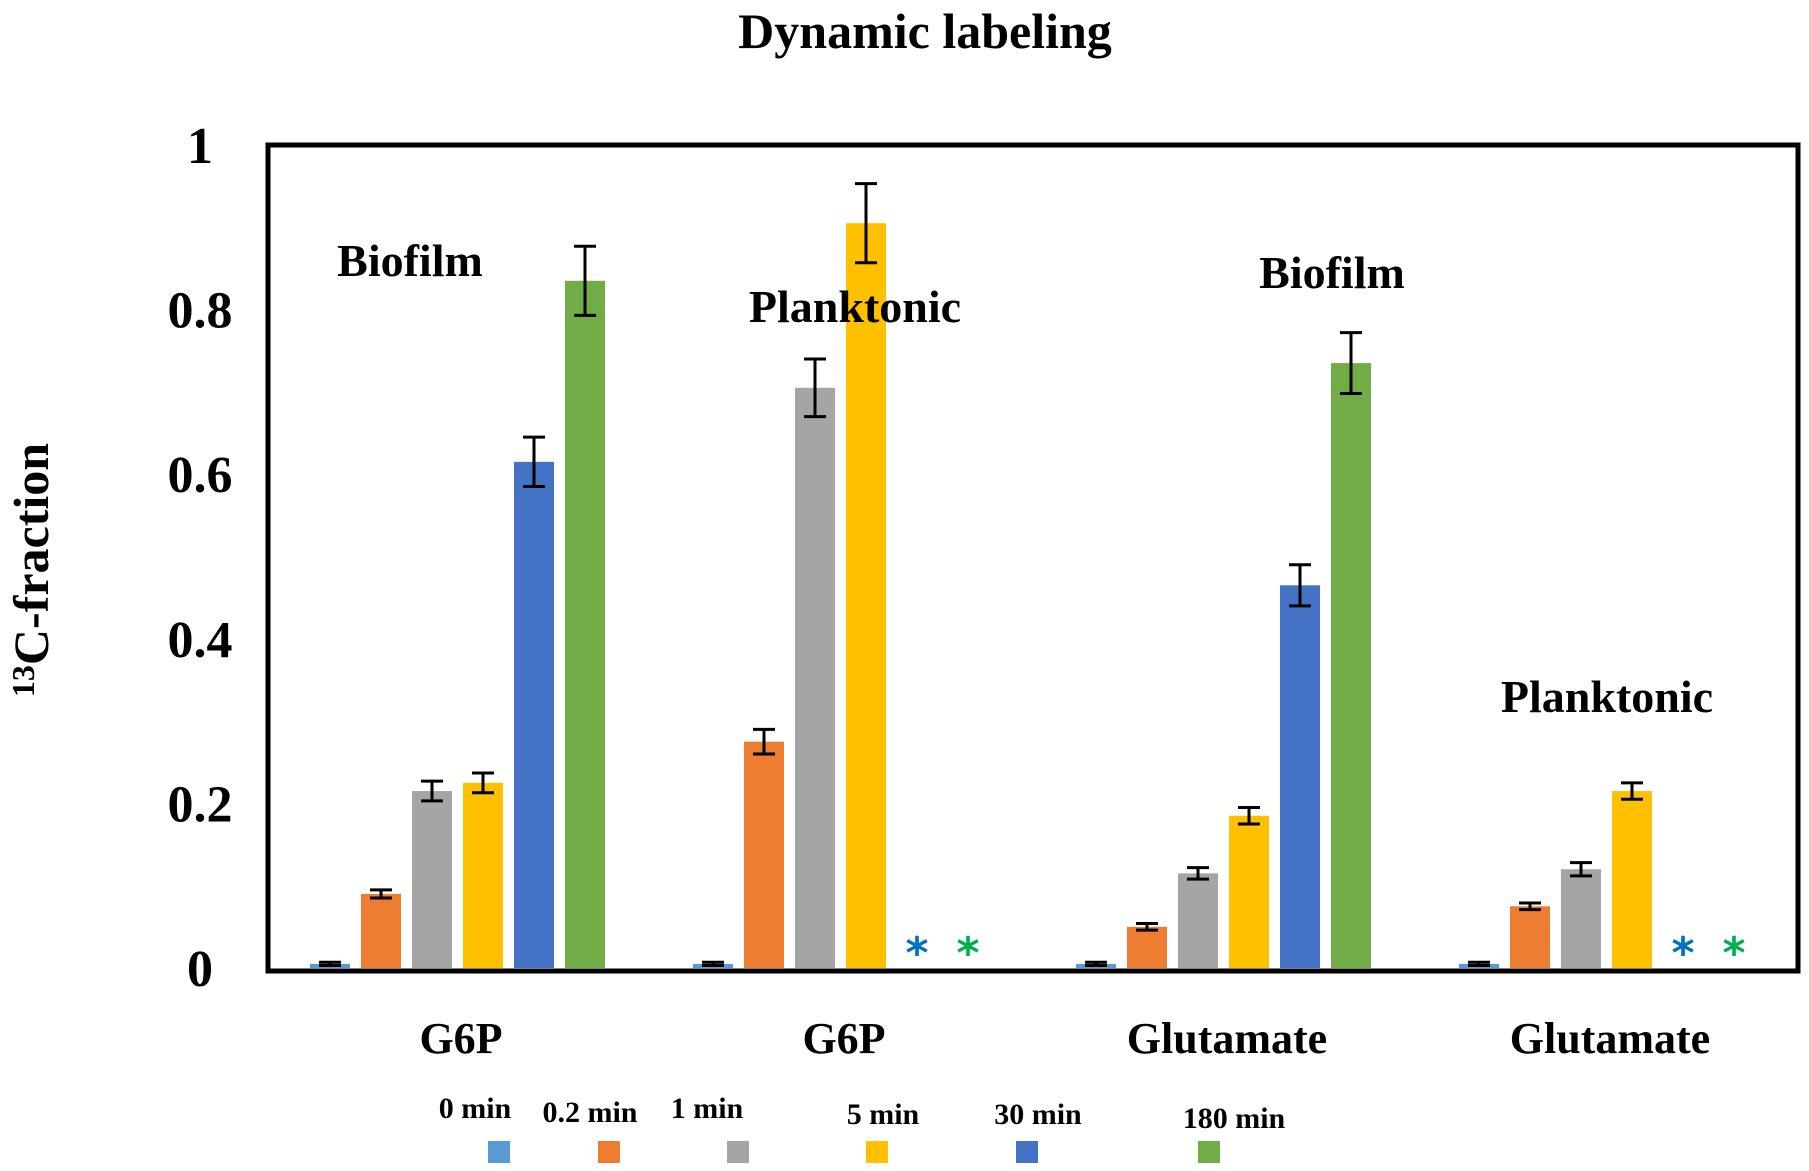 This screenshot has width=1809, height=1171. What do you see at coordinates (1064, 1038) in the screenshot?
I see `x-axis-categories: G6P G6P Glutamate Glutamate` at bounding box center [1064, 1038].